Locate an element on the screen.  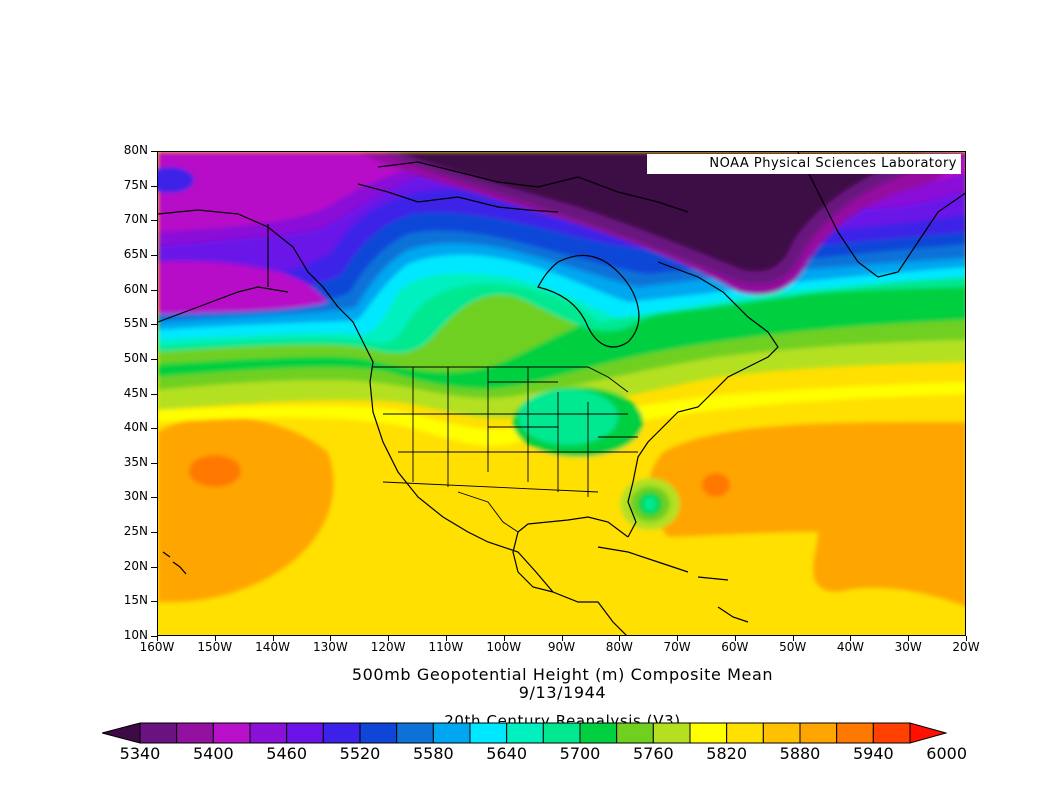
longitude-label: 70W is located at coordinates (677, 647).